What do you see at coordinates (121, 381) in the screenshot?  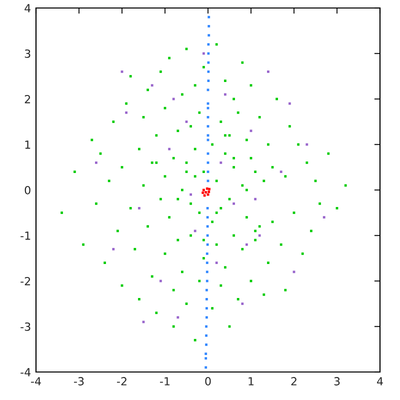 I see `x-tick-label: -2` at bounding box center [121, 381].